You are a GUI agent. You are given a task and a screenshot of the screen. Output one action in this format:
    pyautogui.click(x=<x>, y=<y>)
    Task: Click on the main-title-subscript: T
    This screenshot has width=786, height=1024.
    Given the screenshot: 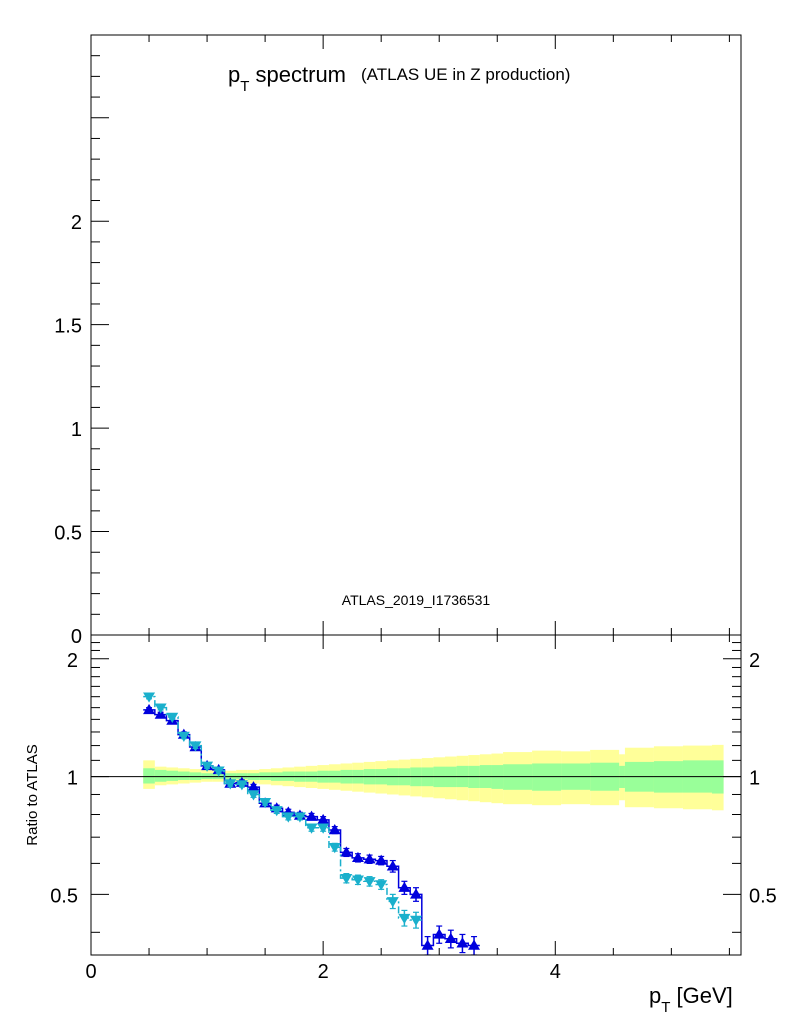 What is the action you would take?
    pyautogui.click(x=244, y=86)
    